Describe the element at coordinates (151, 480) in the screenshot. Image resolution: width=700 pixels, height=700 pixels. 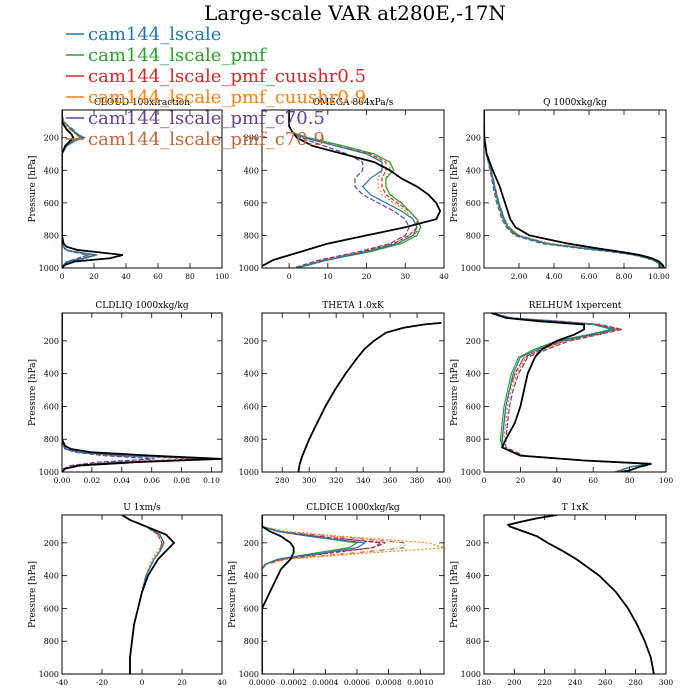
I see `x-tick-label: 0.06` at that location.